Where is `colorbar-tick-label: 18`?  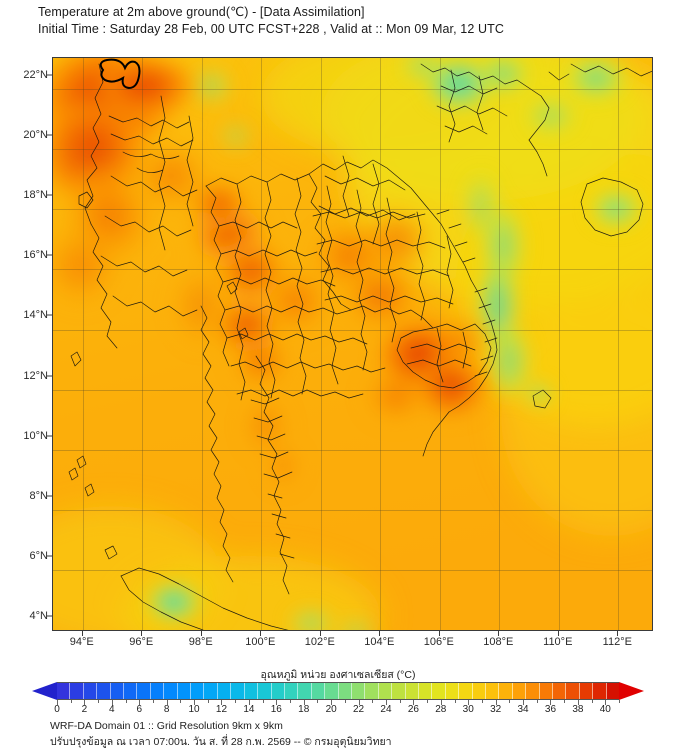
colorbar-tick-label: 18 is located at coordinates (304, 709).